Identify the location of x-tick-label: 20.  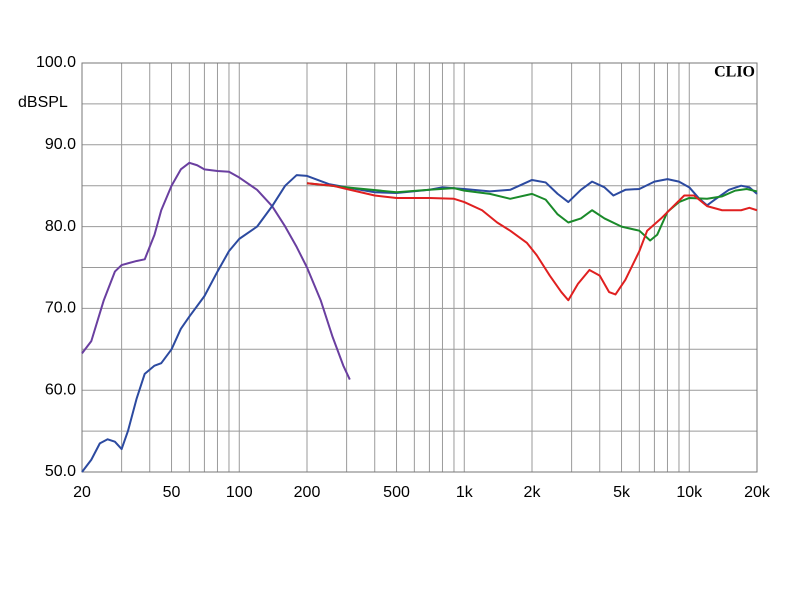
(82, 492).